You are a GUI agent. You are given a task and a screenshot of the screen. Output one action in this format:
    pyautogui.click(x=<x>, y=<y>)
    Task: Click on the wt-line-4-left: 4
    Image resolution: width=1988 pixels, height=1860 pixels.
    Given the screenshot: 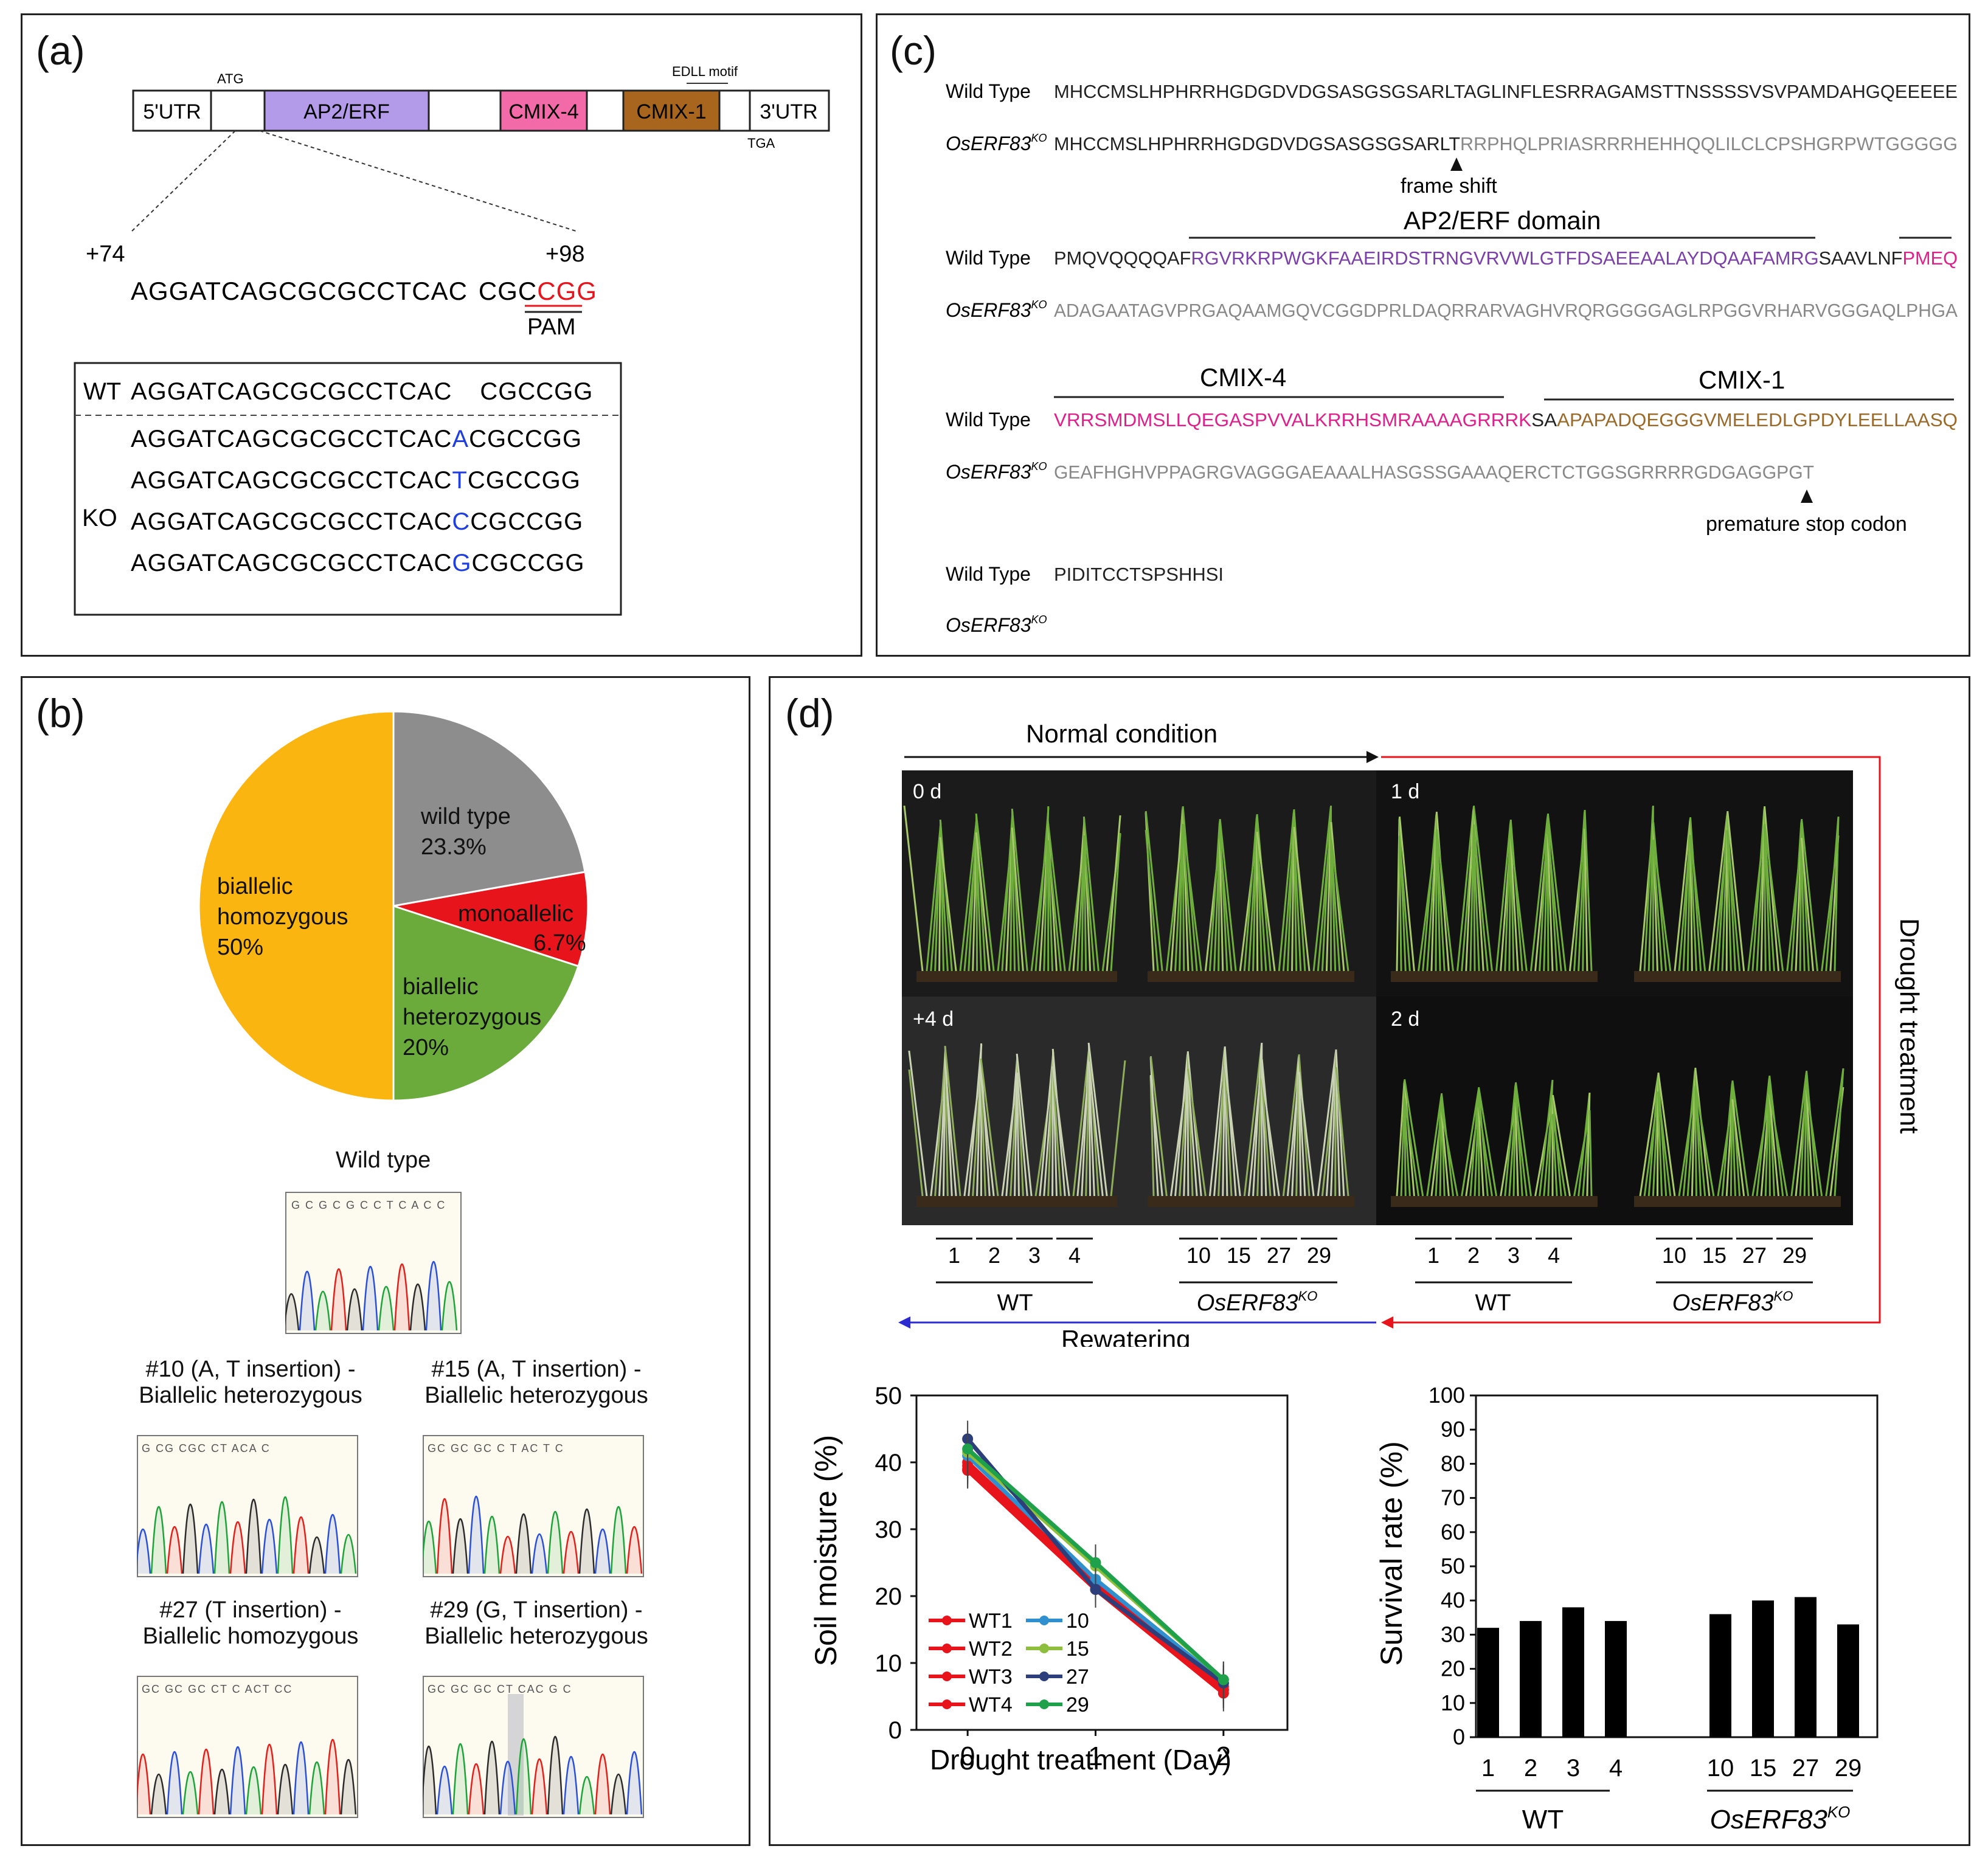 What is the action you would take?
    pyautogui.click(x=1074, y=1255)
    